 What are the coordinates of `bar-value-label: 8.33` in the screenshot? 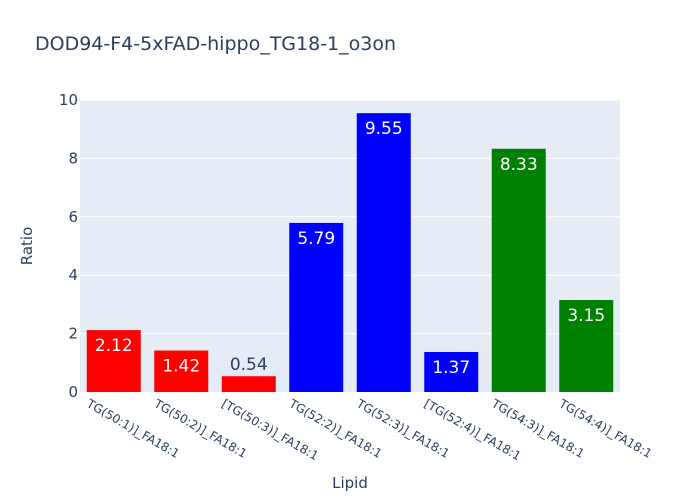 It's located at (519, 165).